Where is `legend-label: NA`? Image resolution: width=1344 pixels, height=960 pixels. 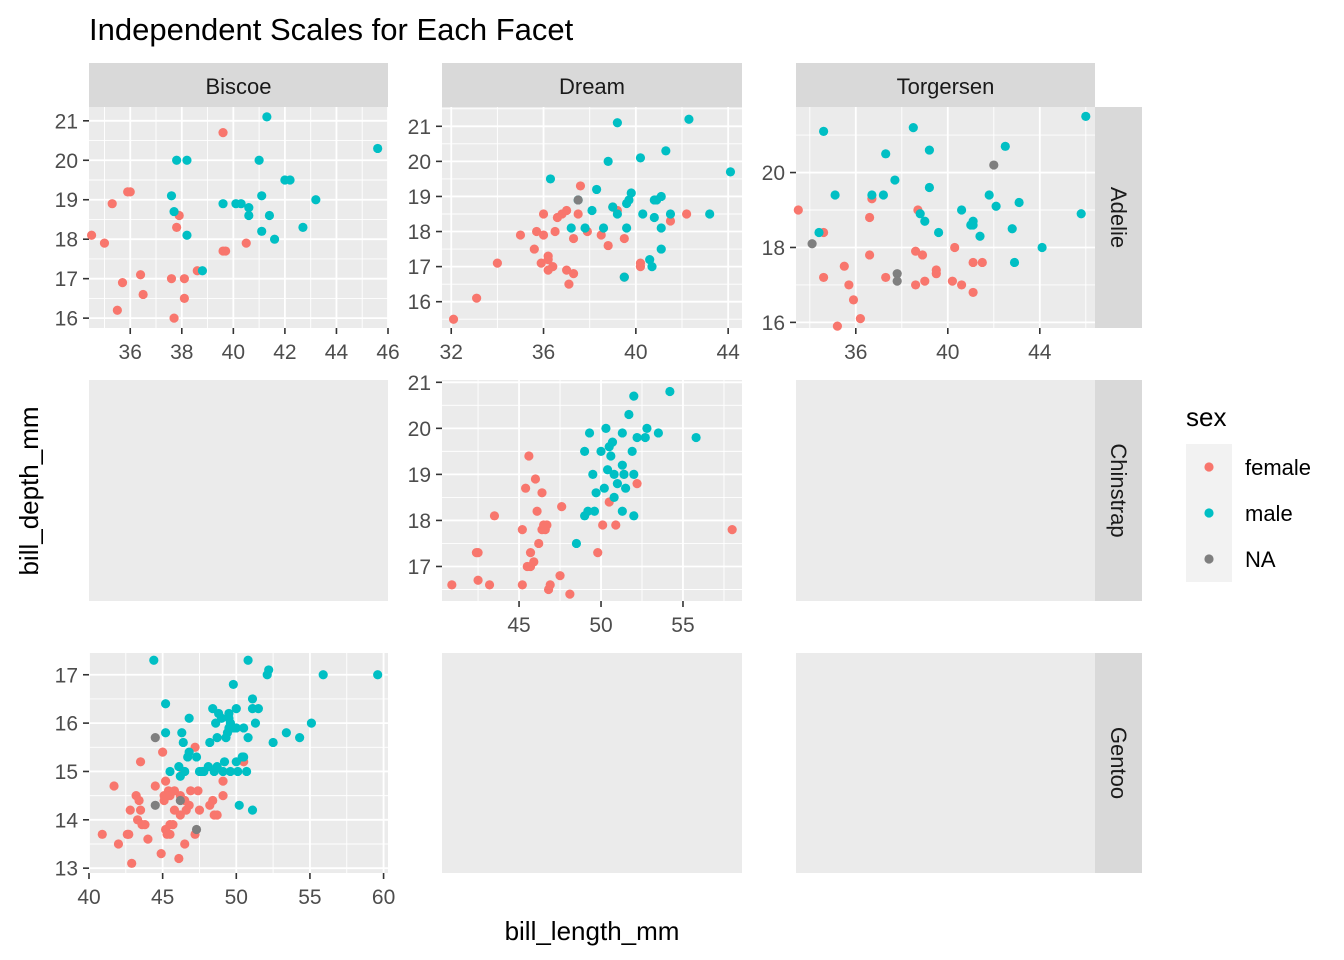 legend-label: NA is located at coordinates (1260, 559).